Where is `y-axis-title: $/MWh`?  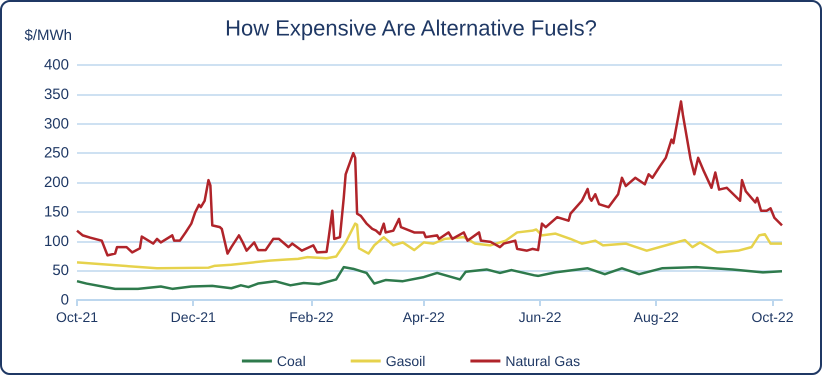 y-axis-title: $/MWh is located at coordinates (48, 35).